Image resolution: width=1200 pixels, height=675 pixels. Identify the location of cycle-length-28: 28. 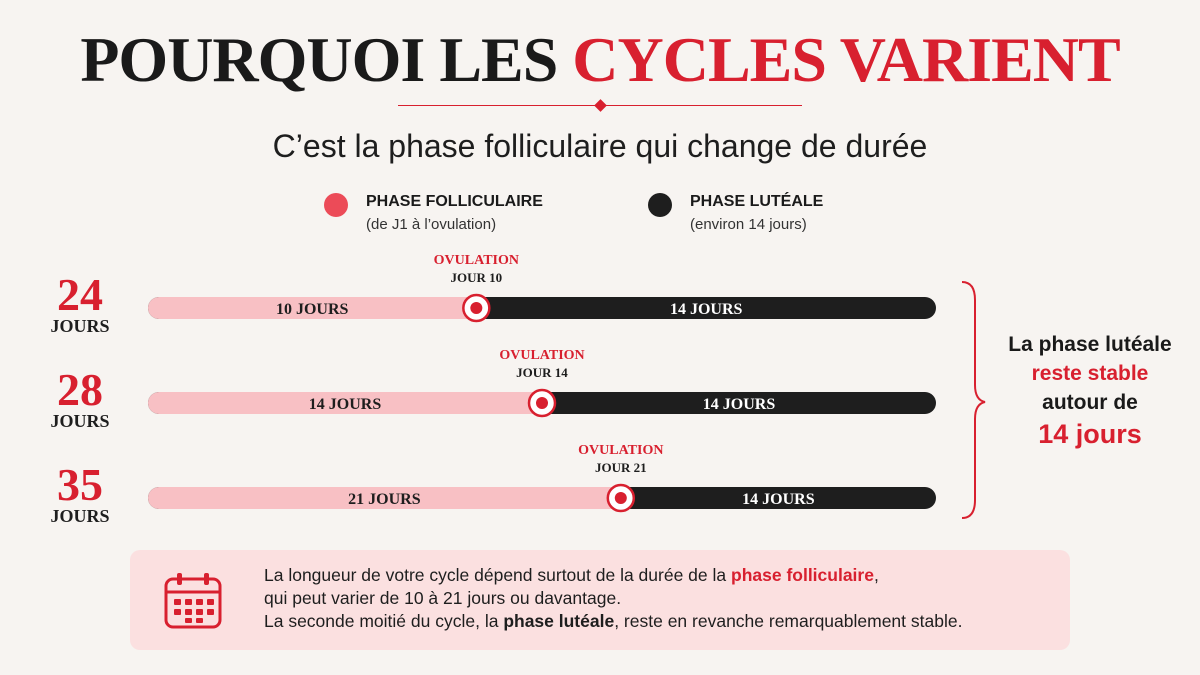
(80, 389).